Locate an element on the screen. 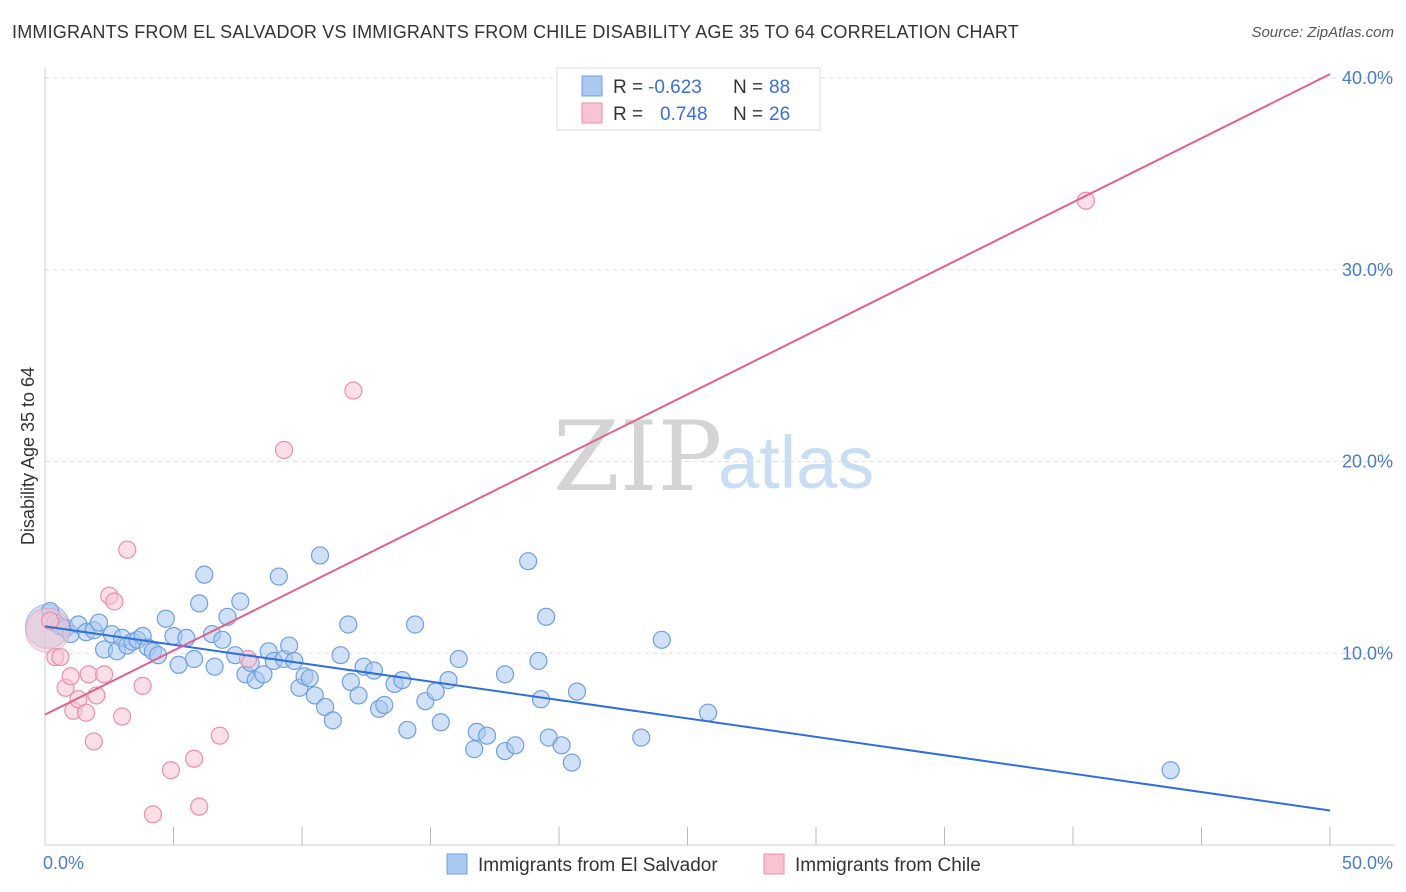 This screenshot has width=1406, height=892. y-tick-labels: 10.0% 20.0% 30.0% 40.0% is located at coordinates (1367, 365).